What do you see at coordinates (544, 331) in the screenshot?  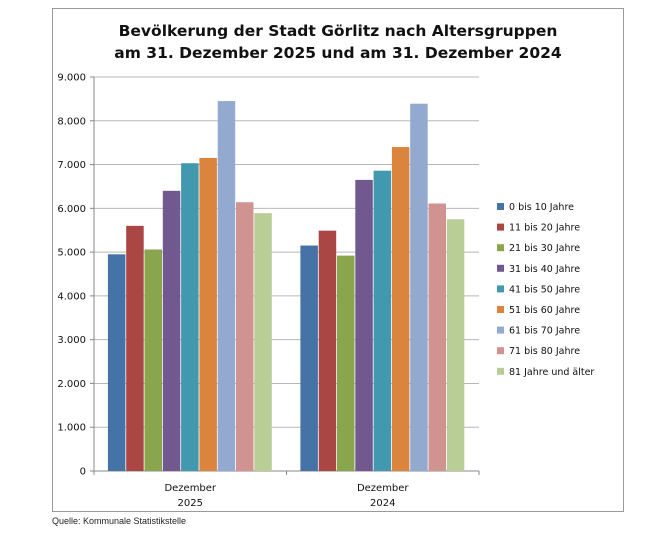 I see `legend-label: 61 bis 70 Jahre` at bounding box center [544, 331].